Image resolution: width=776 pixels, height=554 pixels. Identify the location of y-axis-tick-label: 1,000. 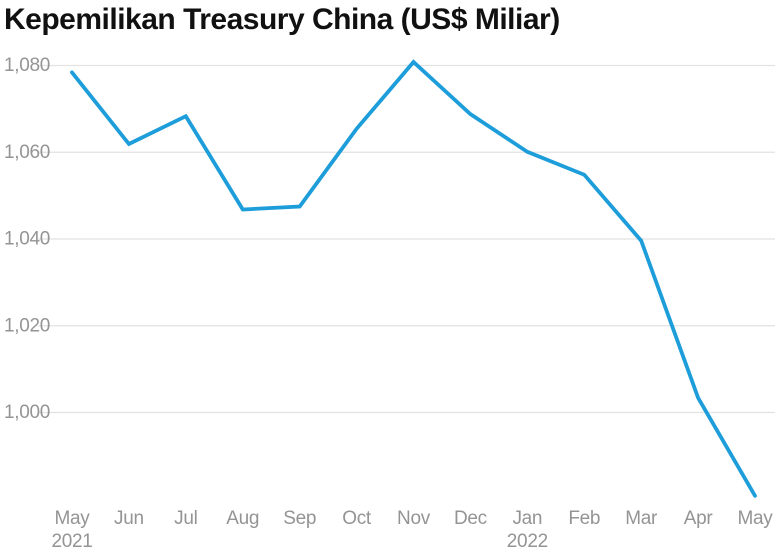
(27, 412).